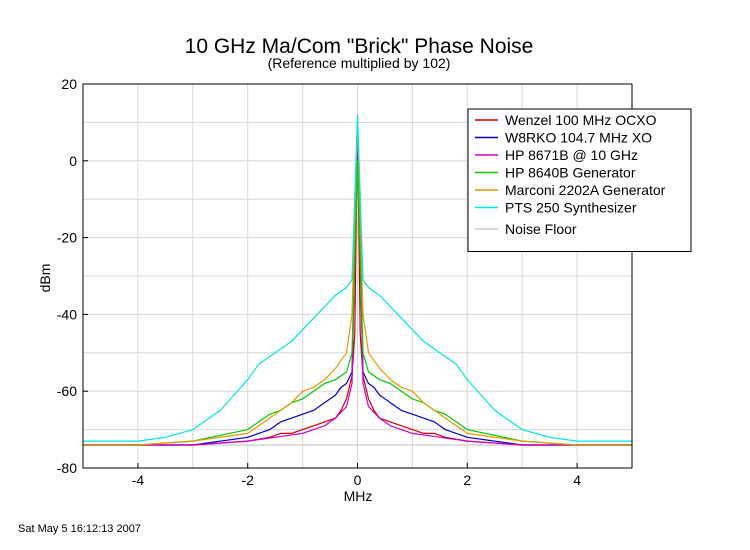  I want to click on legend-label: Marconi 2202A Generator, so click(585, 190).